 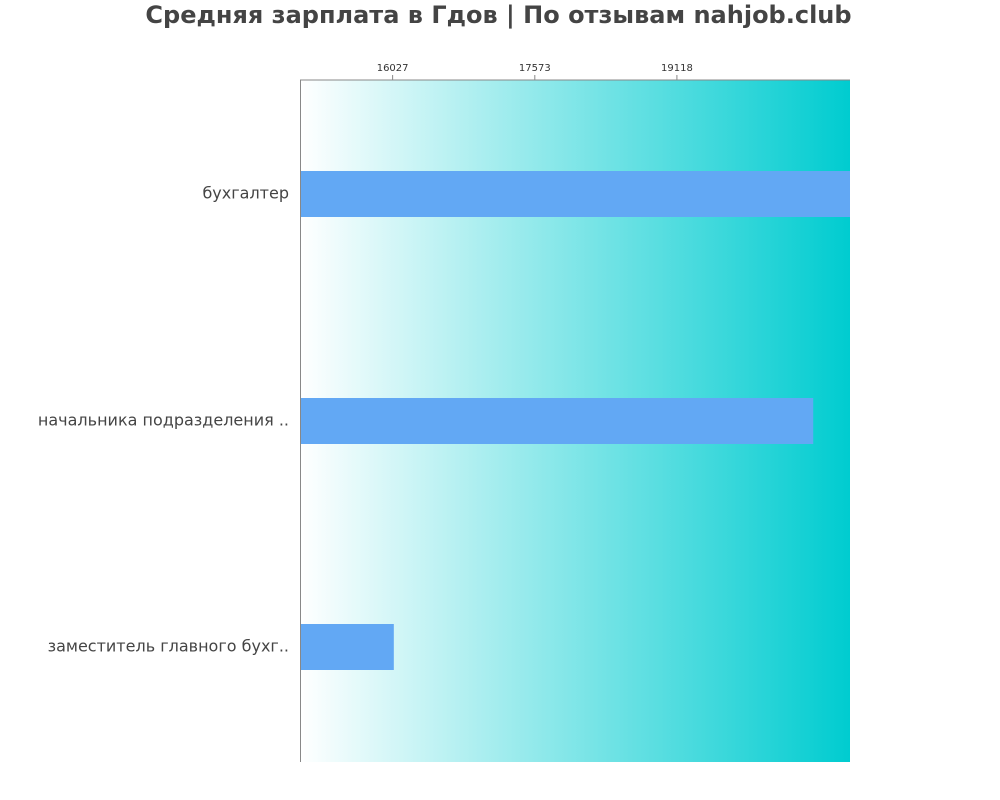 I want to click on x-tick-label-2: 17573, so click(x=535, y=68).